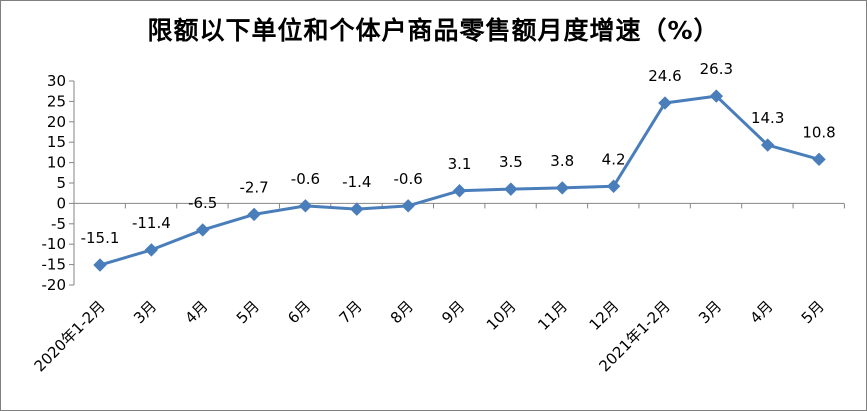 The image size is (867, 411). Describe the element at coordinates (402, 312) in the screenshot. I see `x-category-label: 8月` at that location.